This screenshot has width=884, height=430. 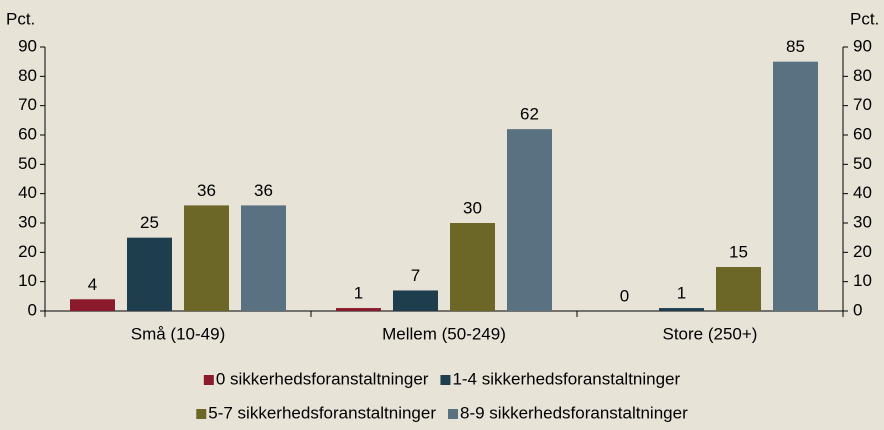 What do you see at coordinates (529, 114) in the screenshot?
I see `value-label: 62` at bounding box center [529, 114].